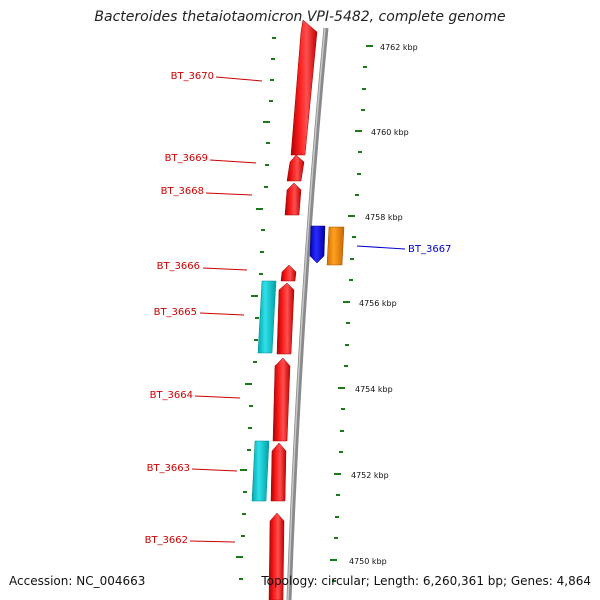 The height and width of the screenshot is (600, 600). I want to click on gene-bt3665-red, so click(285, 318).